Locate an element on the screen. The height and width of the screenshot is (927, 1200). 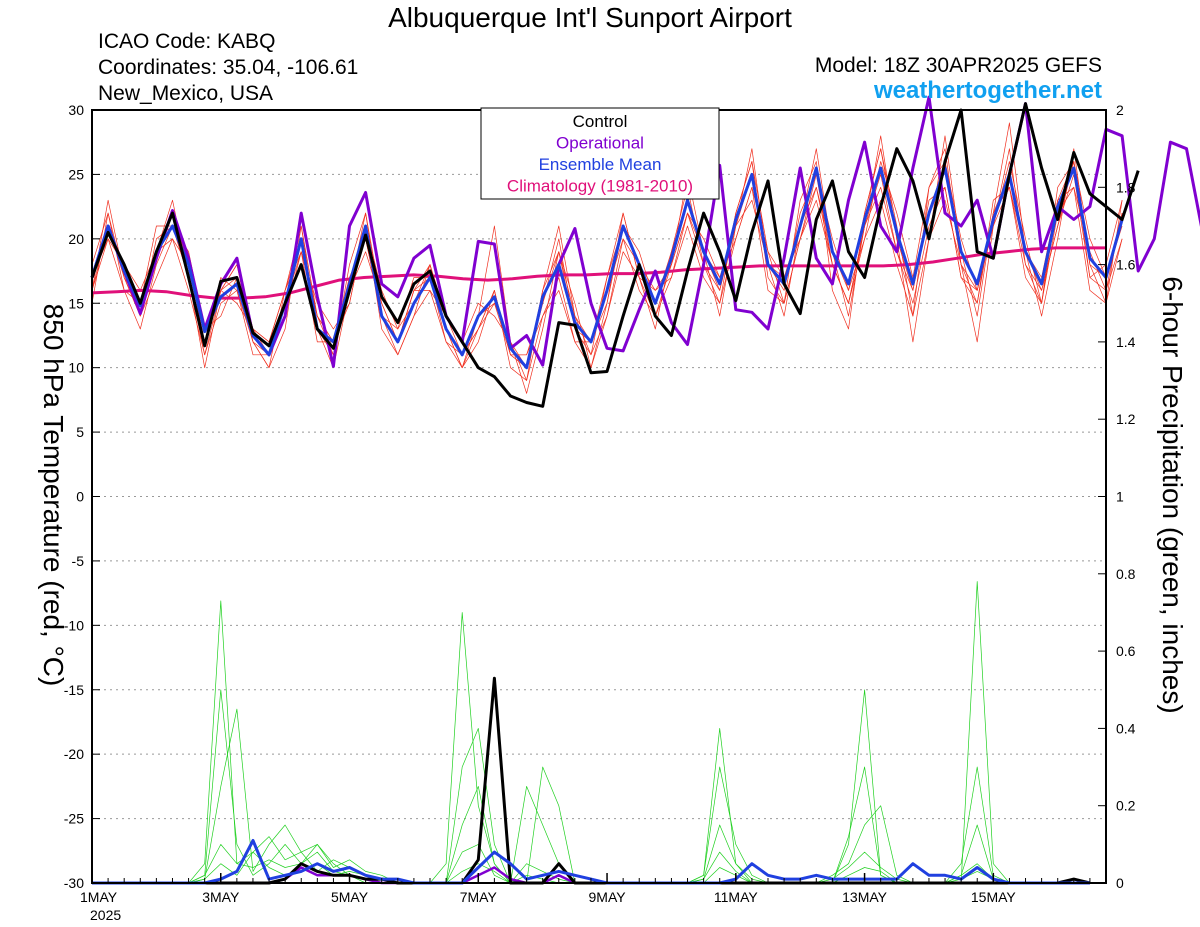
y-tick-label: 10 is located at coordinates (76, 368).